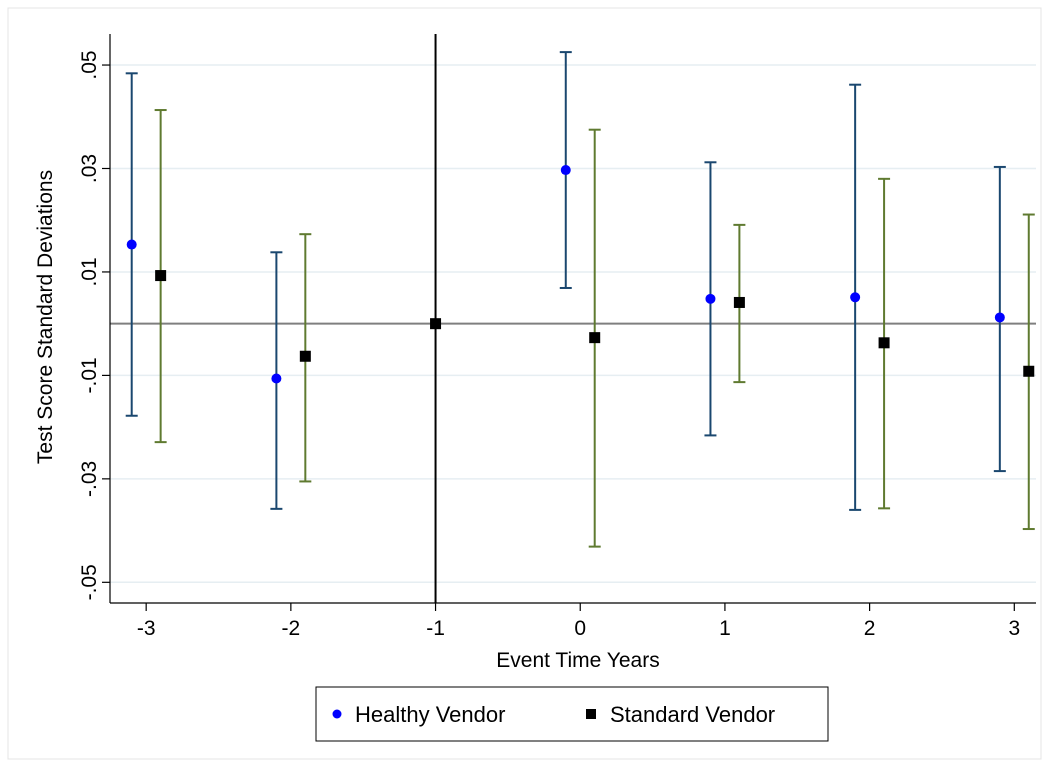  Describe the element at coordinates (580, 628) in the screenshot. I see `x-tick-label: 0` at that location.